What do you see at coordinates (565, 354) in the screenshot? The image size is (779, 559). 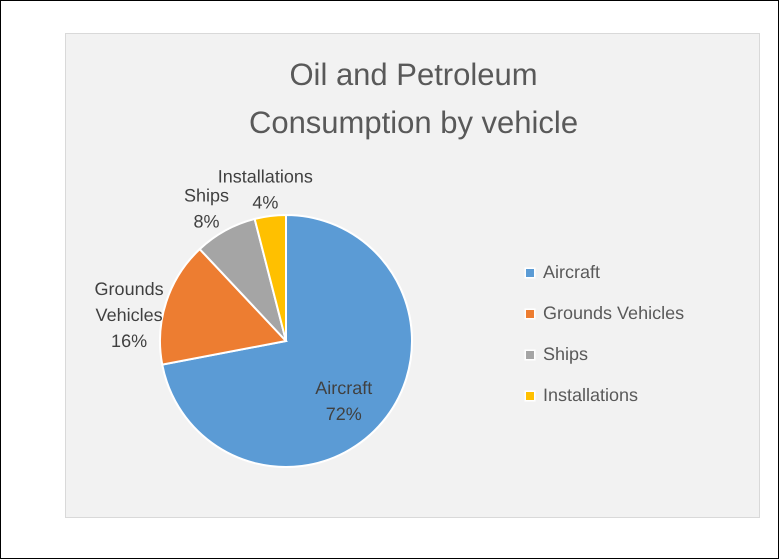 I see `legend-label: Ships` at bounding box center [565, 354].